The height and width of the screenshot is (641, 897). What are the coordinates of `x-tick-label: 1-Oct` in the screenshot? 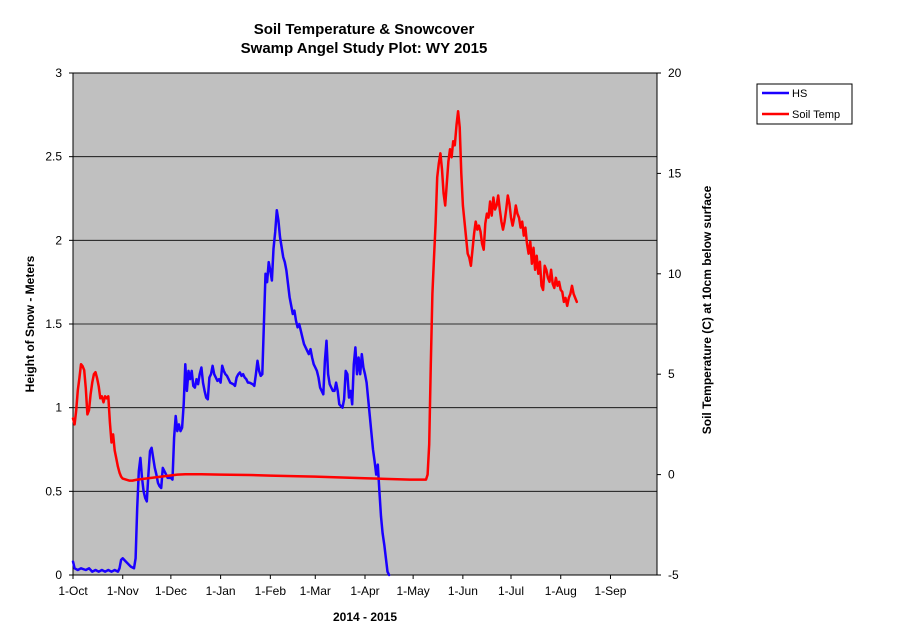 It's located at (73, 591).